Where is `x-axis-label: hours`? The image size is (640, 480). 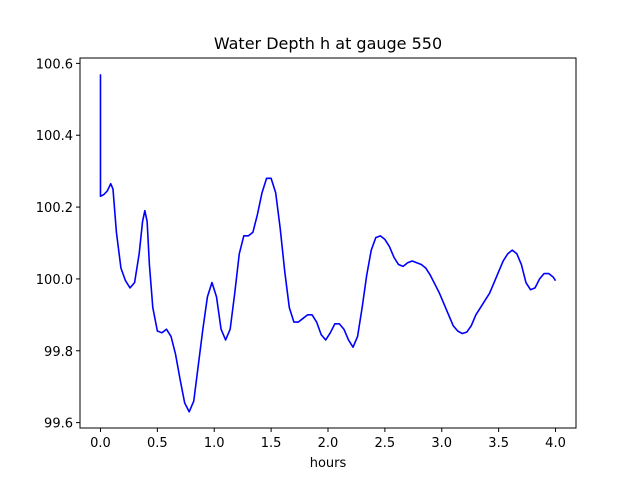 x-axis-label: hours is located at coordinates (328, 463).